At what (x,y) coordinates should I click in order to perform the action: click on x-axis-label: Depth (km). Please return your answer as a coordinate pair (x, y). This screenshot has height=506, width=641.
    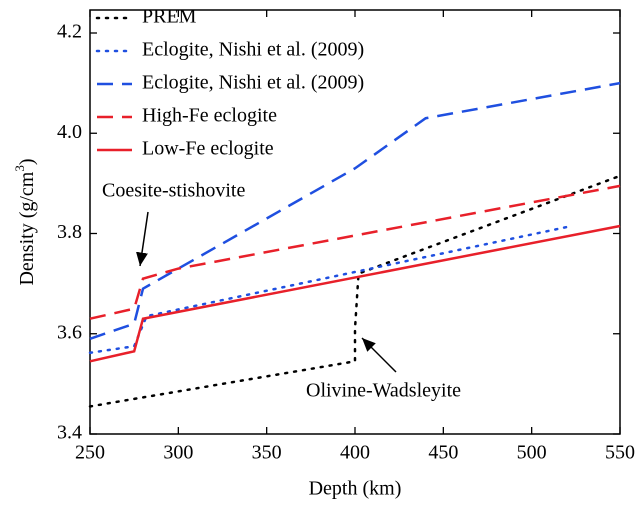
    Looking at the image, I should click on (355, 489).